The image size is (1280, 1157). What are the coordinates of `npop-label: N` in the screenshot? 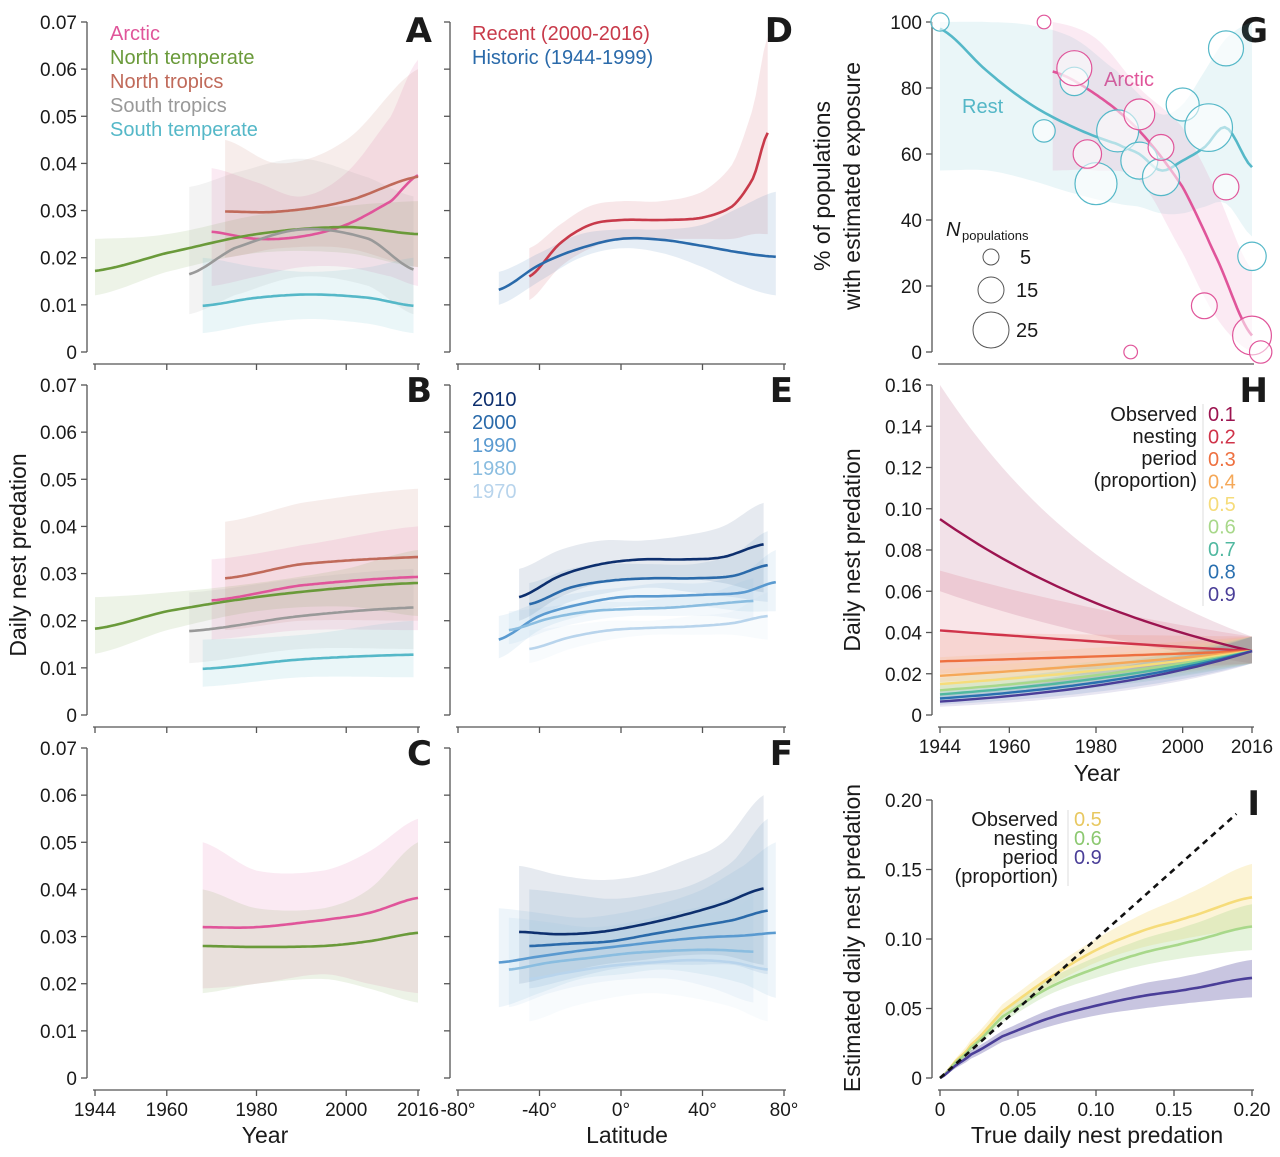 It's located at (953, 230).